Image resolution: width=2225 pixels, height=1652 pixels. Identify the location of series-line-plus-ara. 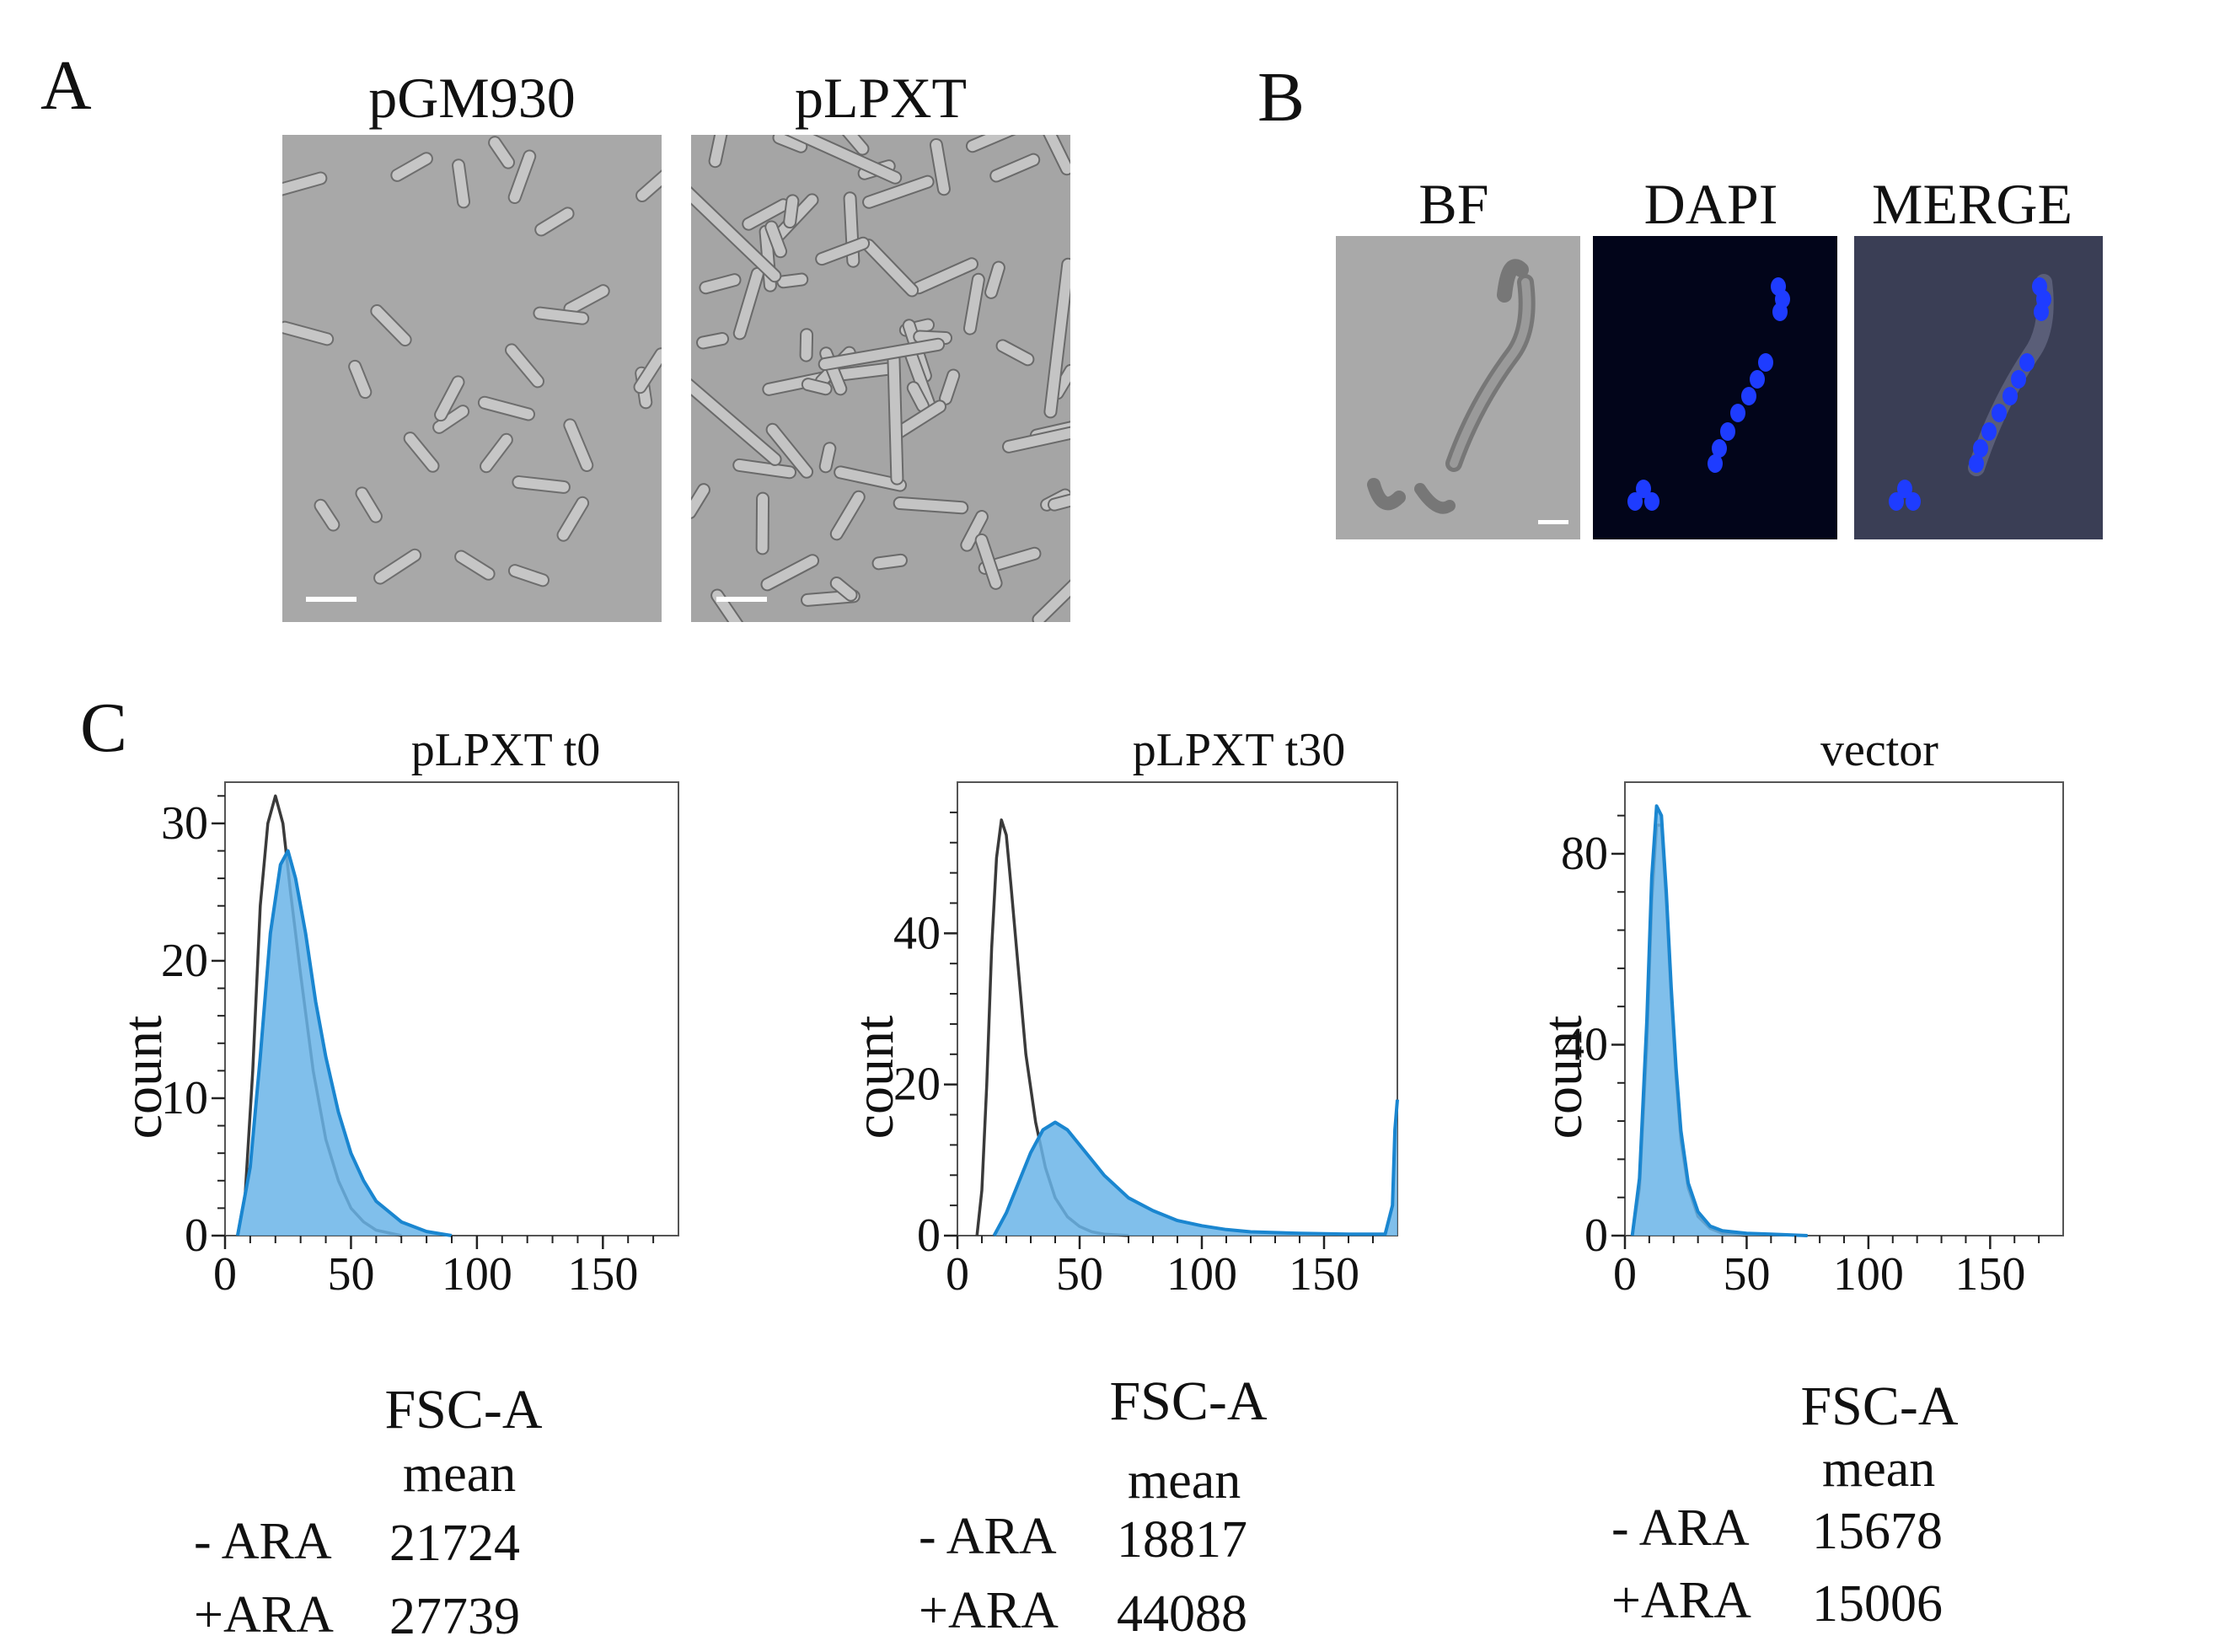
(1195, 1167).